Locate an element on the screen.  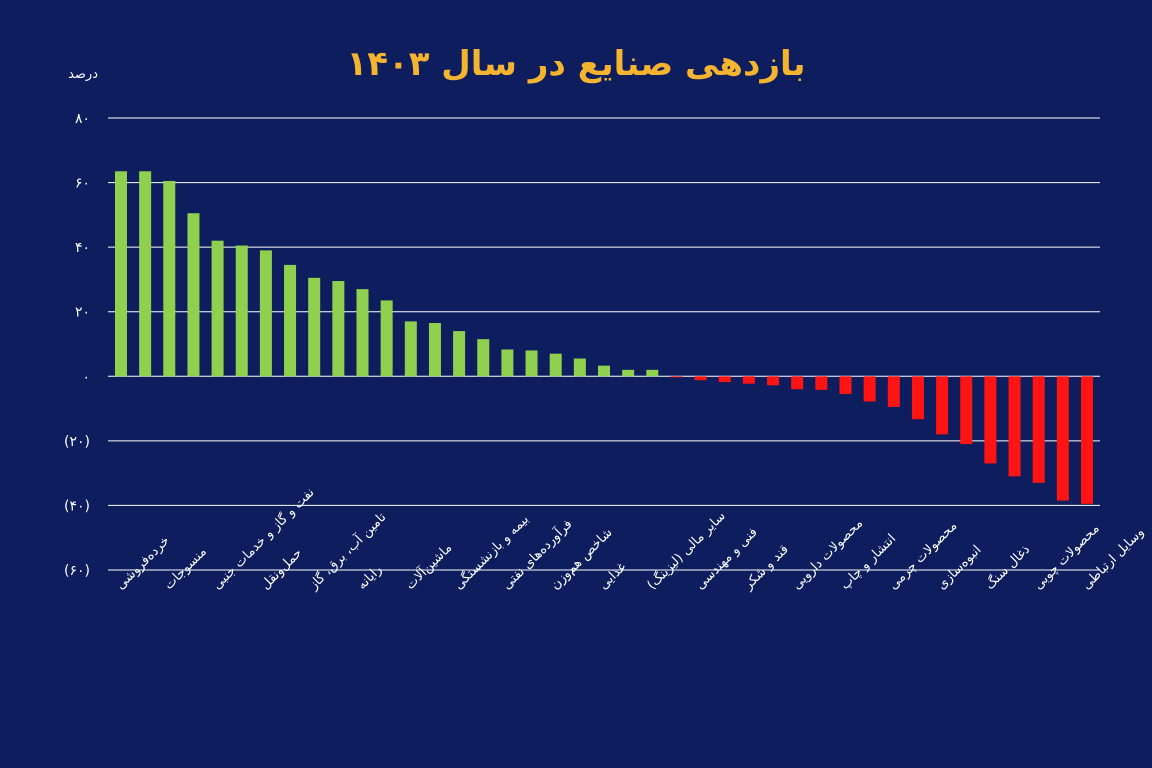
y-tick-label: (۴۰) is located at coordinates (77, 506).